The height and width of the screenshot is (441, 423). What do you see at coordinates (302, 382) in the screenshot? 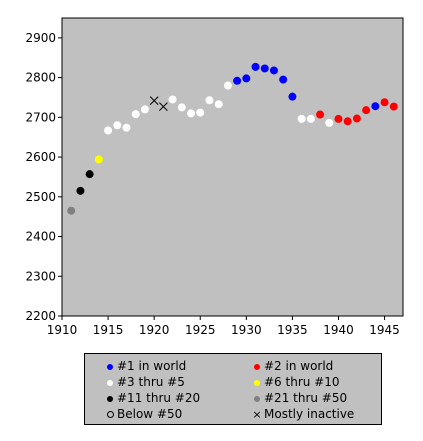
I see `legend-label: #6 thru #10` at bounding box center [302, 382].